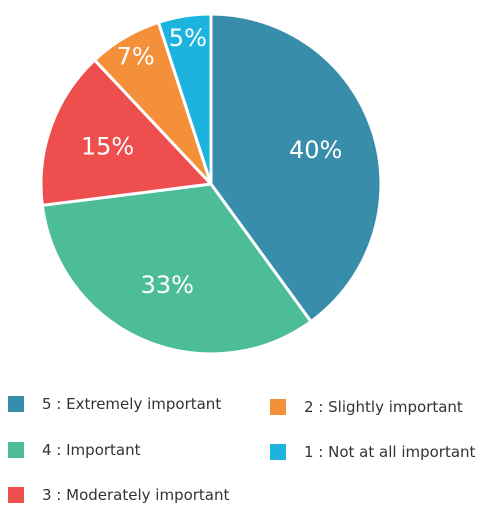 Image resolution: width=484 pixels, height=514 pixels. What do you see at coordinates (278, 452) in the screenshot?
I see `legend-swatch-not-at-all-important` at bounding box center [278, 452].